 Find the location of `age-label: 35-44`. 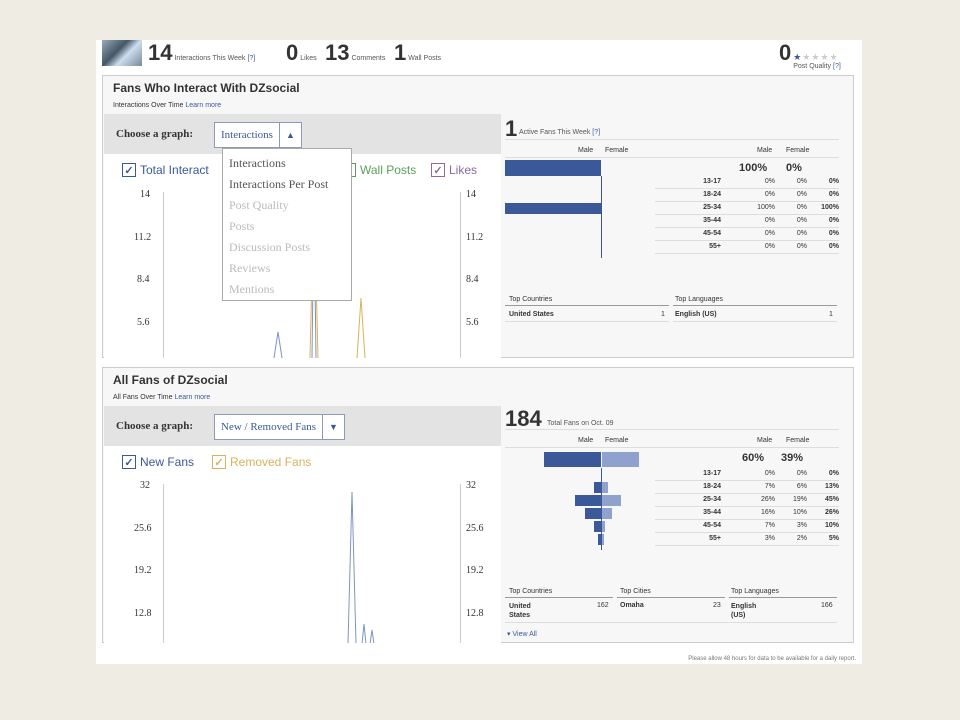

age-label: 35-44 is located at coordinates (712, 220).